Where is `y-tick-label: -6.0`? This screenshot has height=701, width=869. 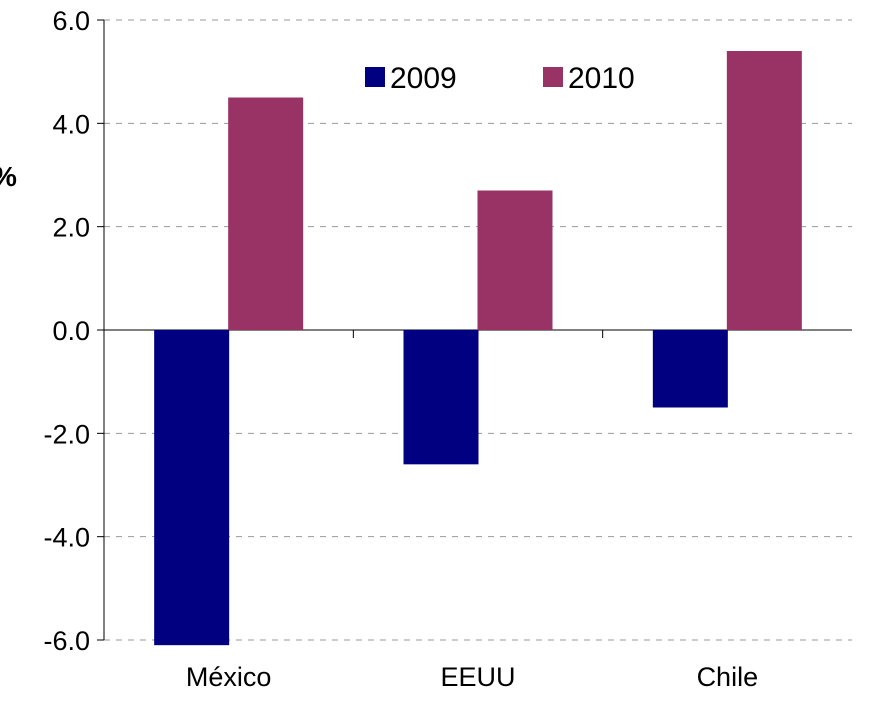 y-tick-label: -6.0 is located at coordinates (66, 641).